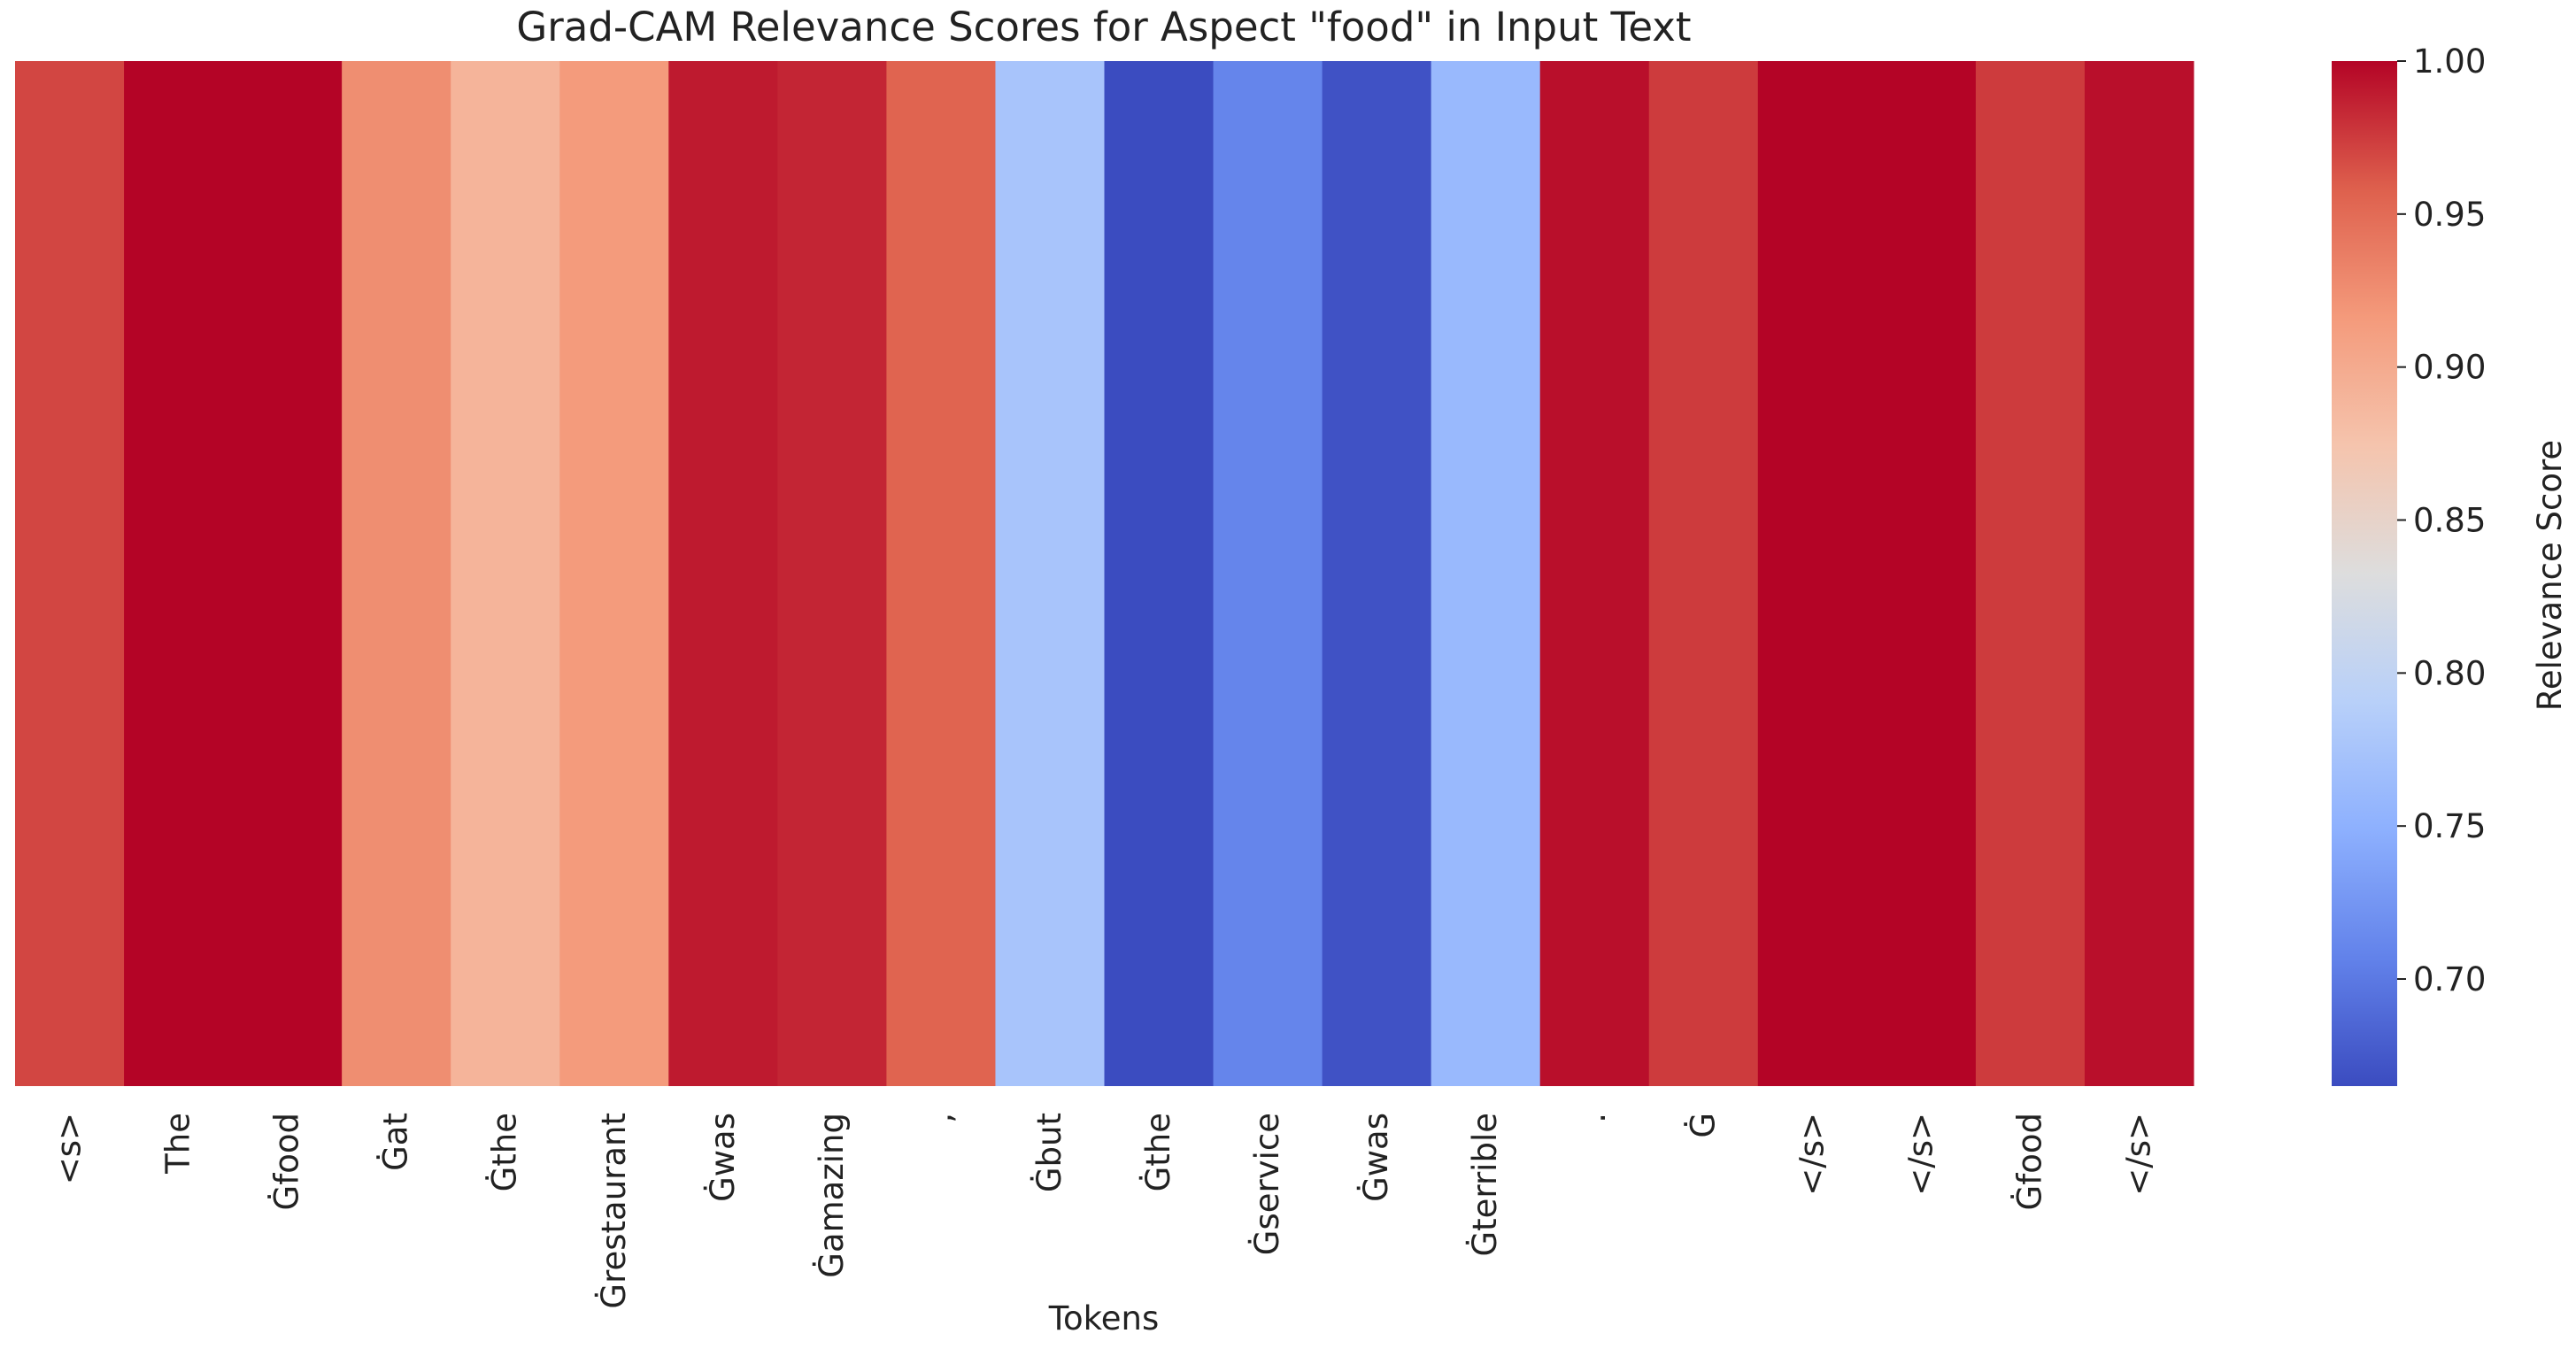 The height and width of the screenshot is (1349, 2576). What do you see at coordinates (69, 1148) in the screenshot?
I see `x-tick-label: <s>` at bounding box center [69, 1148].